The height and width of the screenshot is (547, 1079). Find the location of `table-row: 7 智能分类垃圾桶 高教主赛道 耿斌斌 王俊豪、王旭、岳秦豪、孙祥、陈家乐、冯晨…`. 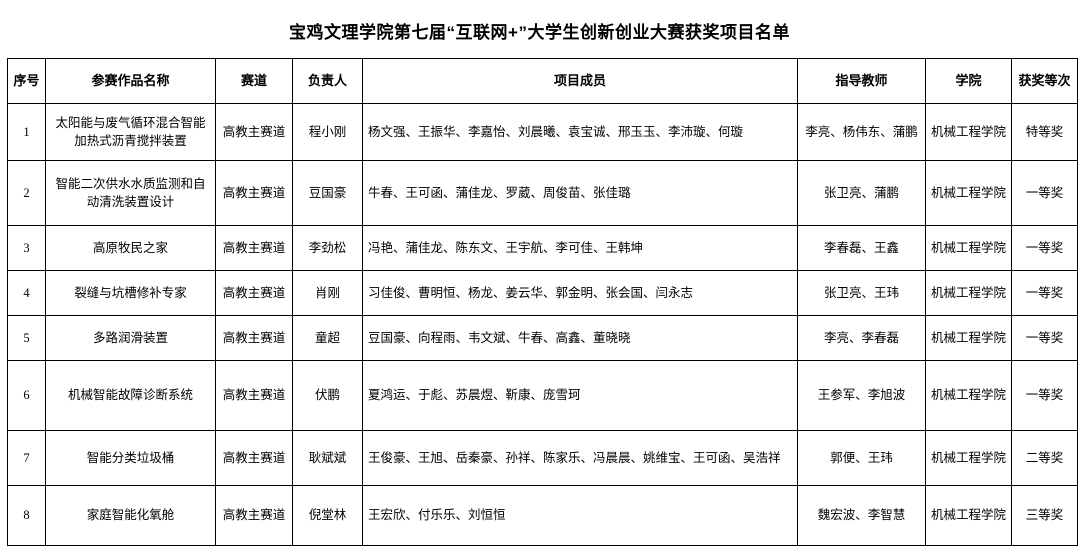

table-row: 7 智能分类垃圾桶 高教主赛道 耿斌斌 王俊豪、王旭、岳秦豪、孙祥、陈家乐、冯晨… is located at coordinates (542, 458).